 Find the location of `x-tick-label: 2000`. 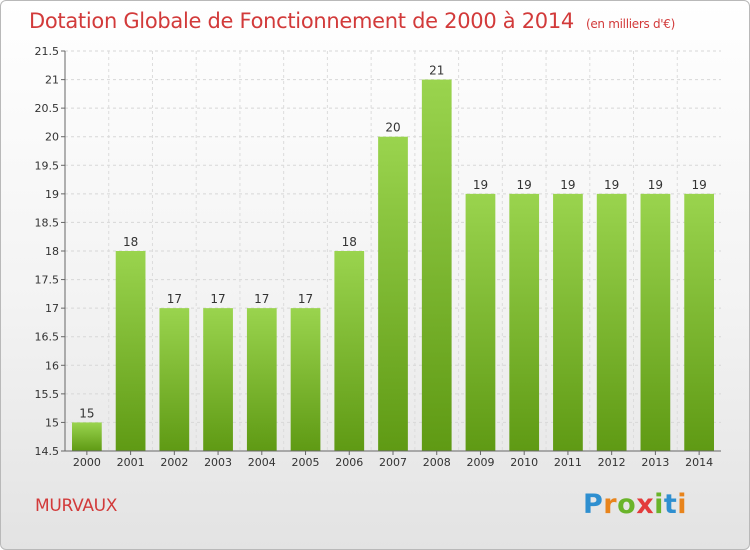

x-tick-label: 2000 is located at coordinates (87, 462).